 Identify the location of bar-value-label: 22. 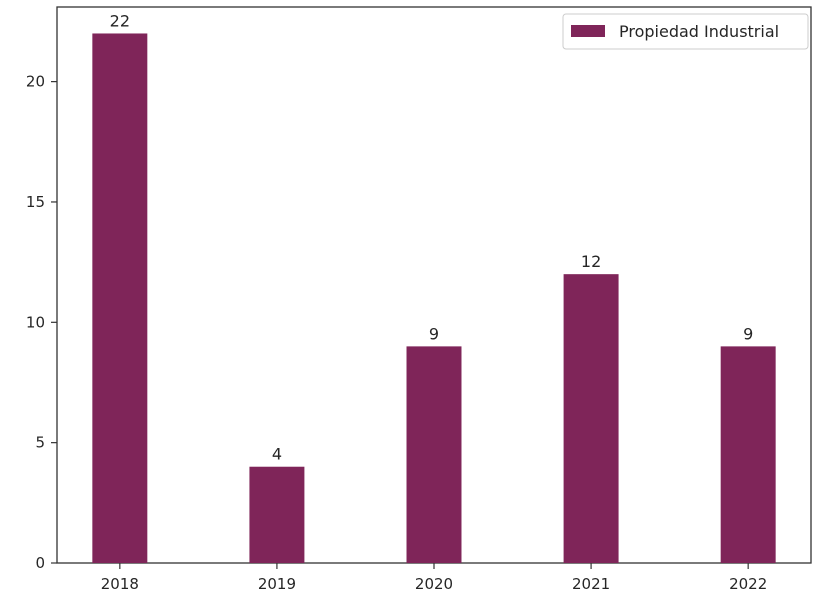
(120, 20).